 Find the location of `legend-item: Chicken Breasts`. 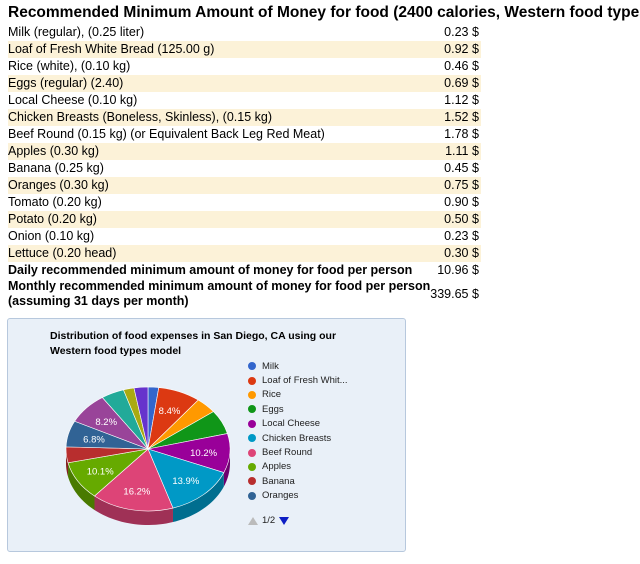

legend-item: Chicken Breasts is located at coordinates (298, 438).